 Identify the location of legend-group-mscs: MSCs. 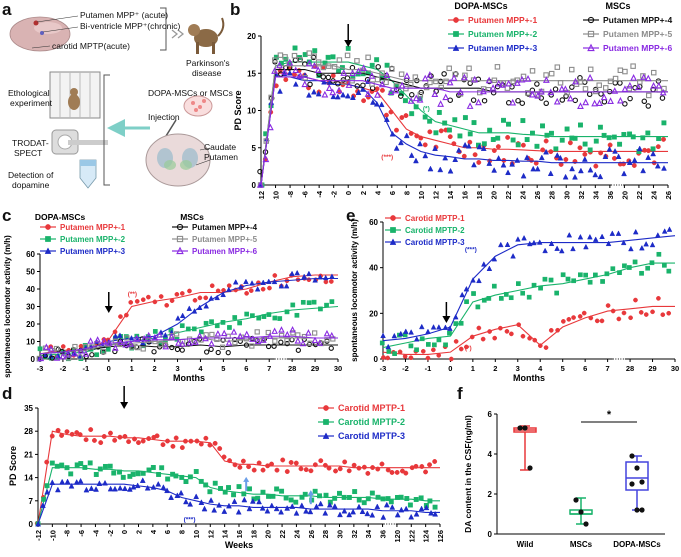
(617, 6).